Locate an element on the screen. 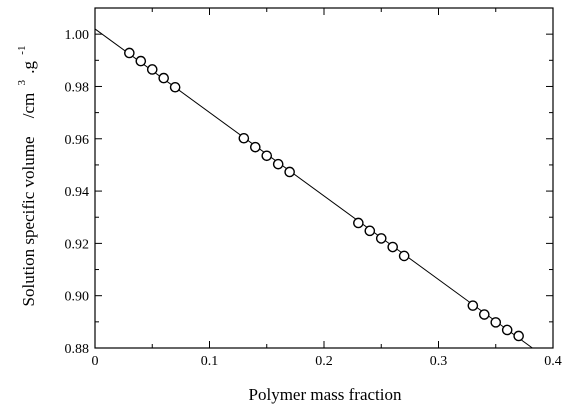 The image size is (572, 414). y-tick-label: 0.92 is located at coordinates (77, 244).